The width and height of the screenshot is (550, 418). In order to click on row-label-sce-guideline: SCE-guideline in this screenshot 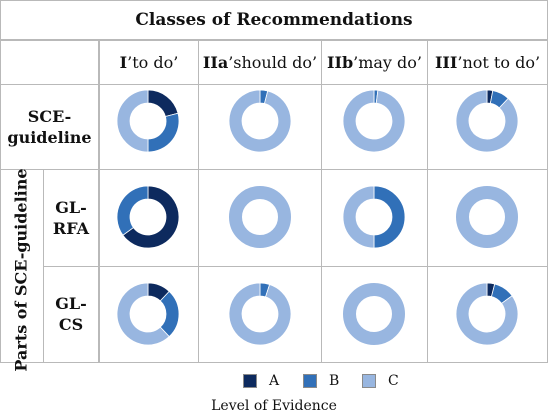, I will do `click(49, 127)`.